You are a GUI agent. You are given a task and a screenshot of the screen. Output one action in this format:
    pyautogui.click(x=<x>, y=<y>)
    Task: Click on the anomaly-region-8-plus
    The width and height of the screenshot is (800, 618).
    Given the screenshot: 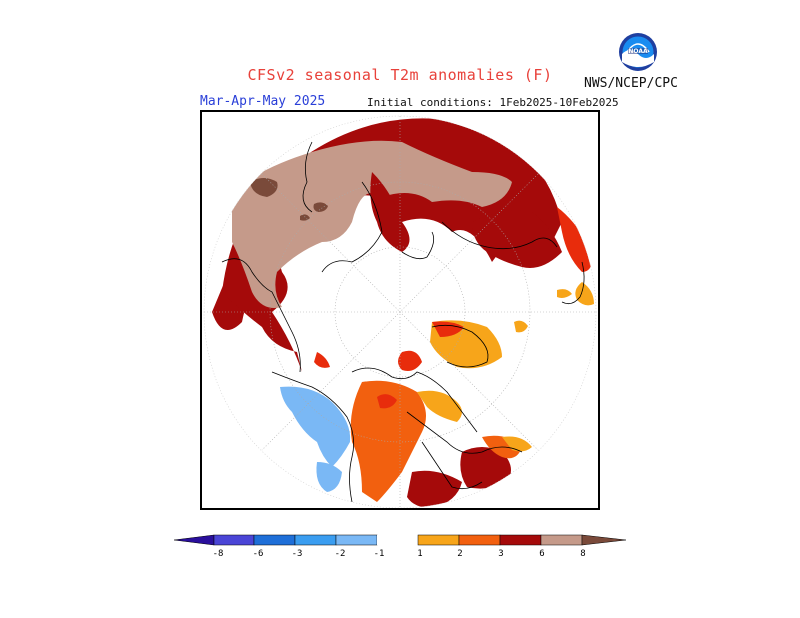 What is the action you would take?
    pyautogui.click(x=372, y=224)
    